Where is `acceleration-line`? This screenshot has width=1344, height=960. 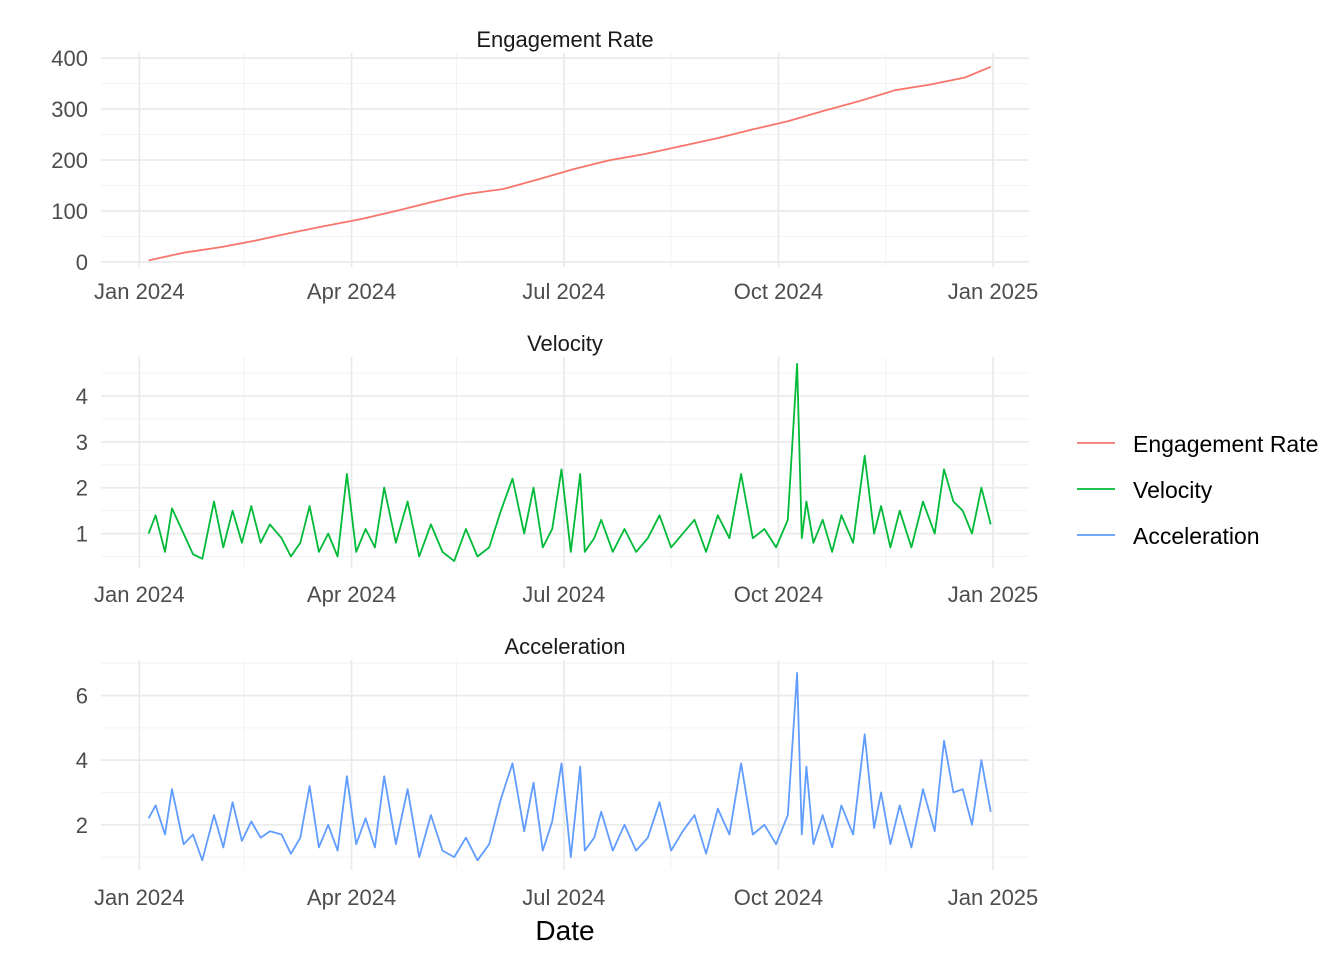
acceleration-line is located at coordinates (569, 767).